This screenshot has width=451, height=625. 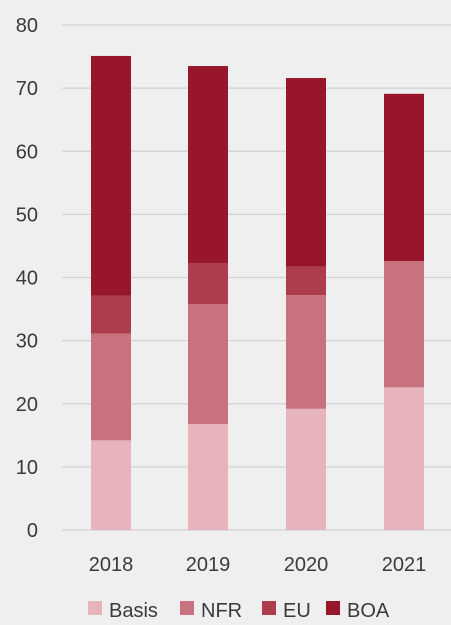 What do you see at coordinates (306, 565) in the screenshot?
I see `x-tick-label-2020: 2020` at bounding box center [306, 565].